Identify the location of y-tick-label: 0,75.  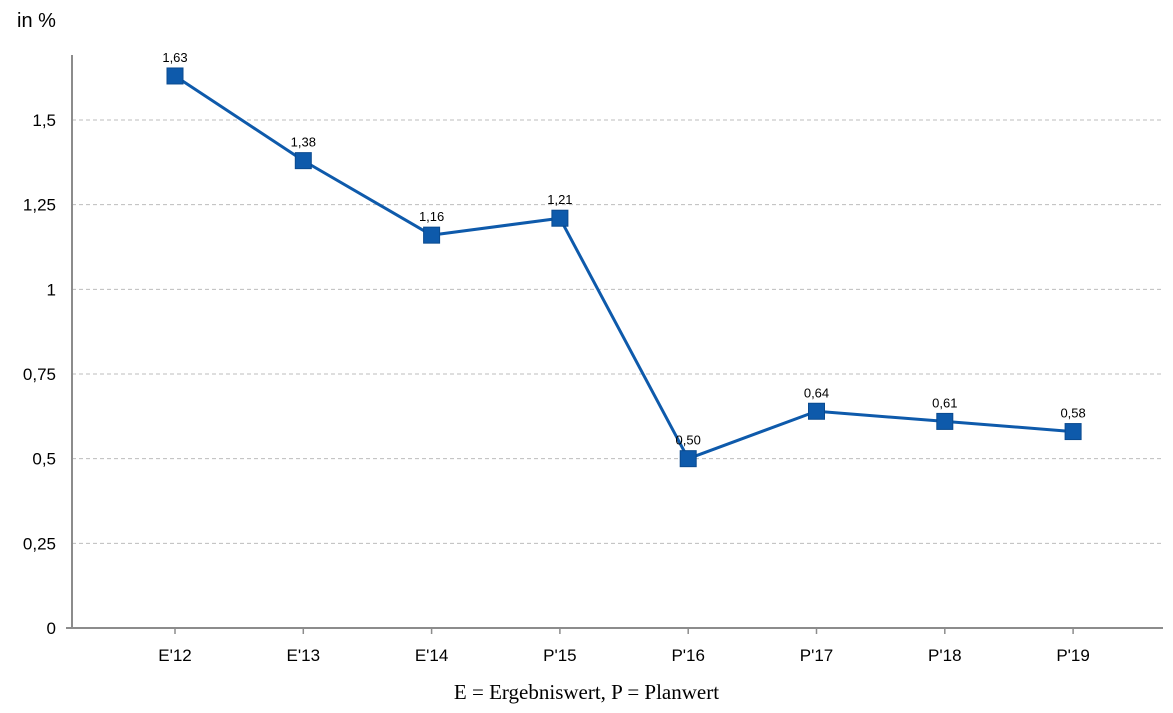
(39, 374).